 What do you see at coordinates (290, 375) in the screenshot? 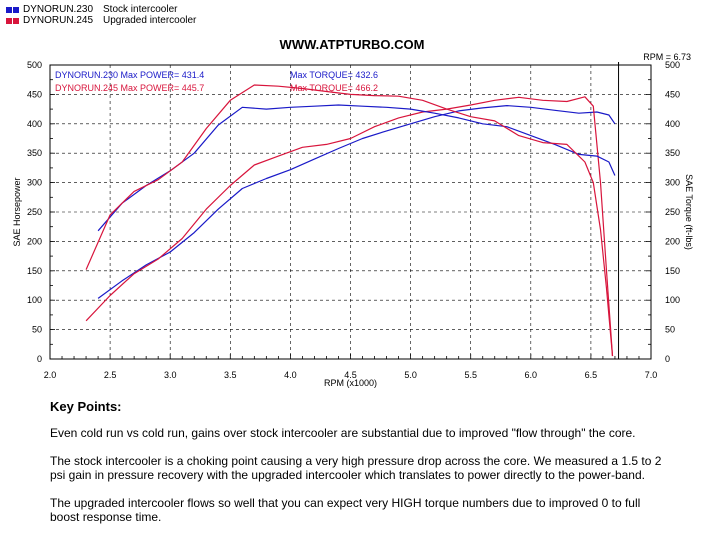
I see `x-tick-label: 4.0` at bounding box center [290, 375].